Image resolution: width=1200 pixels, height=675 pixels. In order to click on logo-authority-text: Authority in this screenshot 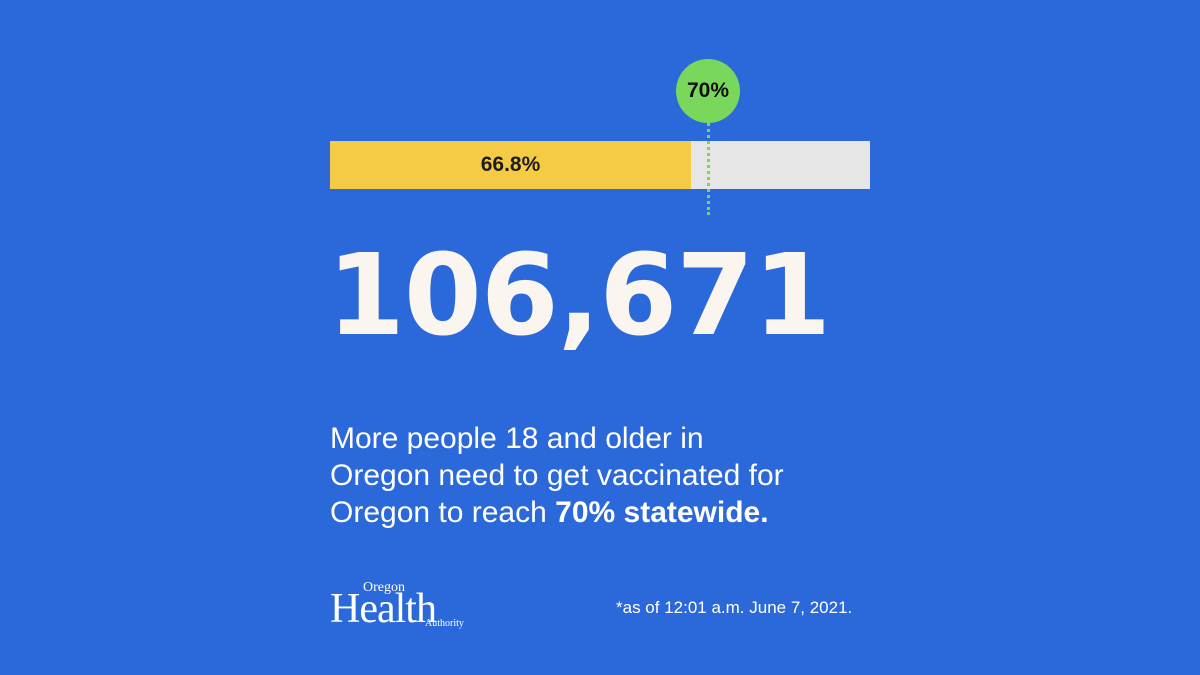, I will do `click(444, 623)`.